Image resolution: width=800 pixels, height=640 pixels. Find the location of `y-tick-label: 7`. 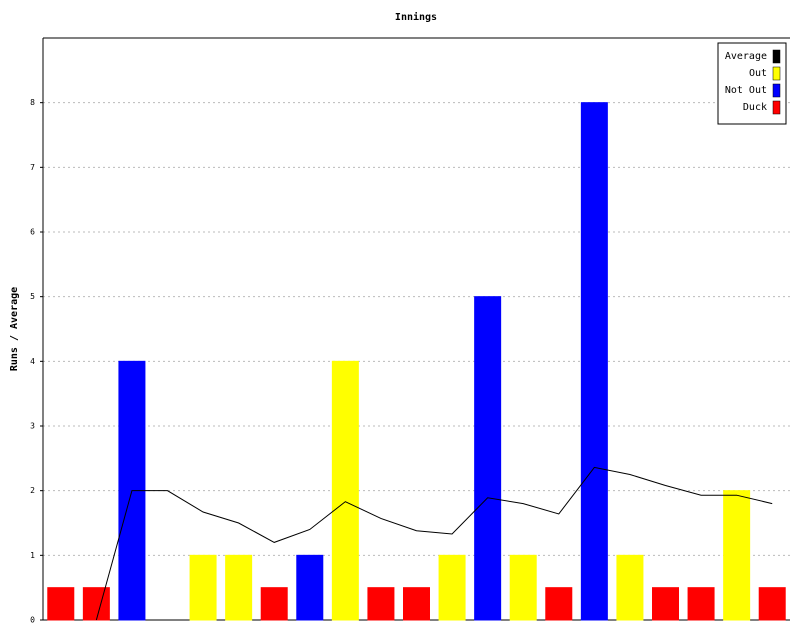

y-tick-label: 7 is located at coordinates (32, 167).